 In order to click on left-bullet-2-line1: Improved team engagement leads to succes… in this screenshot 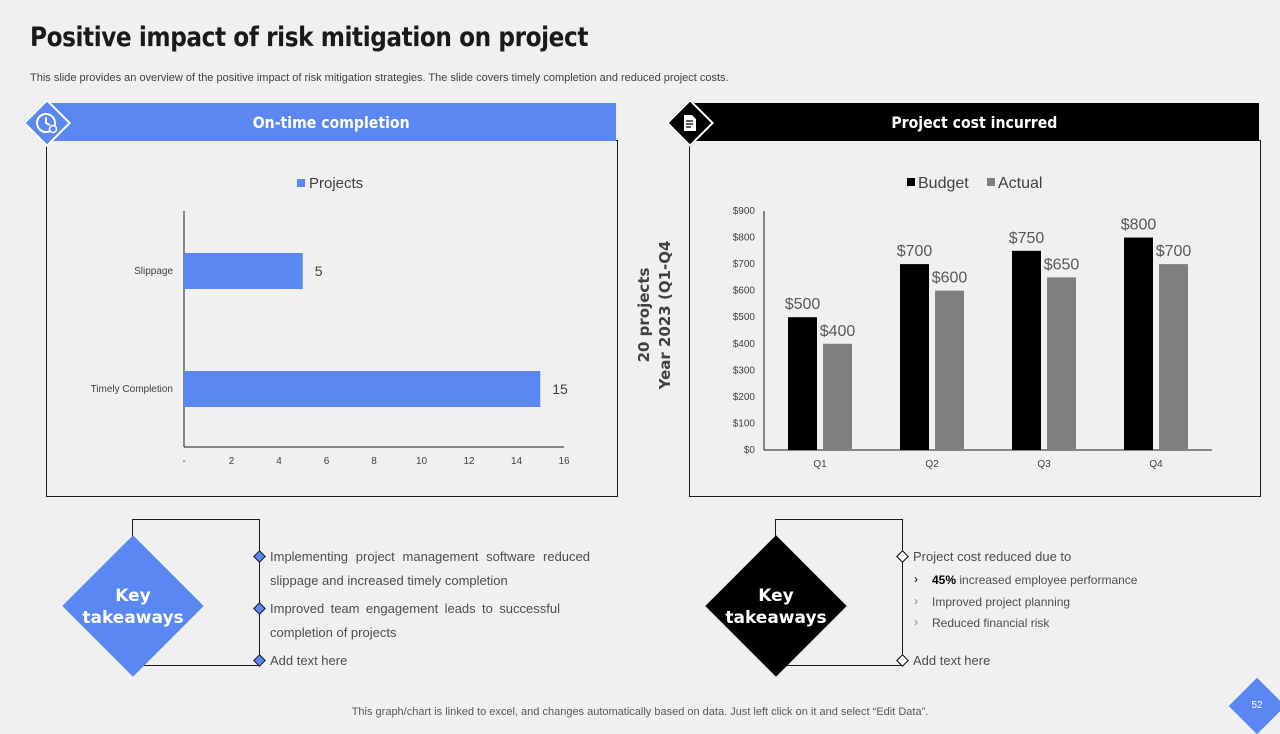, I will do `click(415, 608)`.